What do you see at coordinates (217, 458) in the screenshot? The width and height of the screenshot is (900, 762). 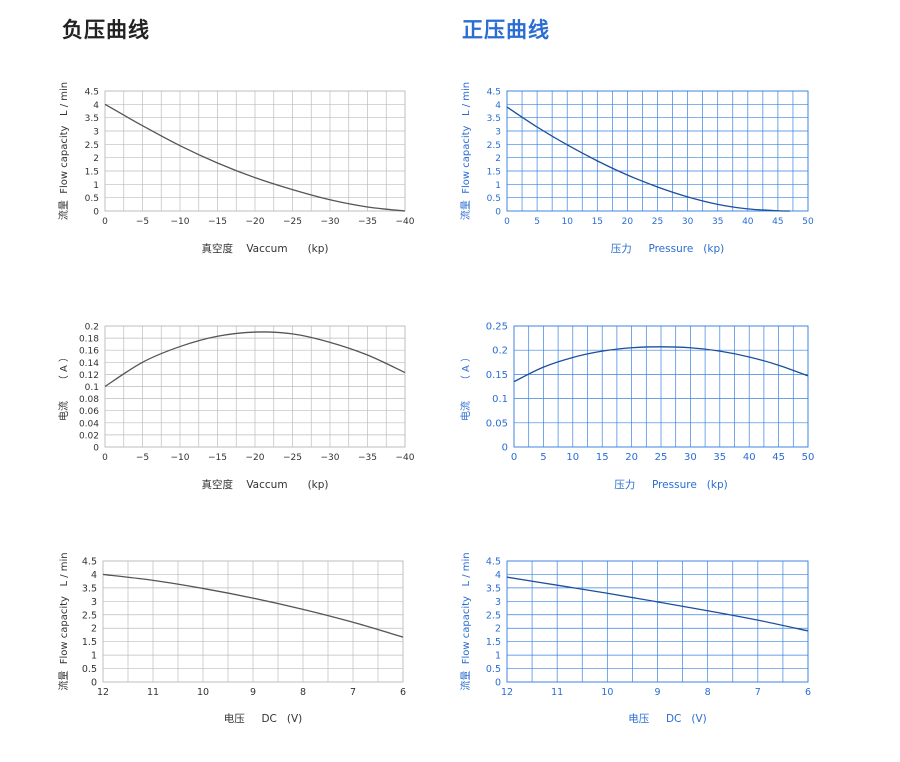 I see `x-tick-label: −15` at bounding box center [217, 458].